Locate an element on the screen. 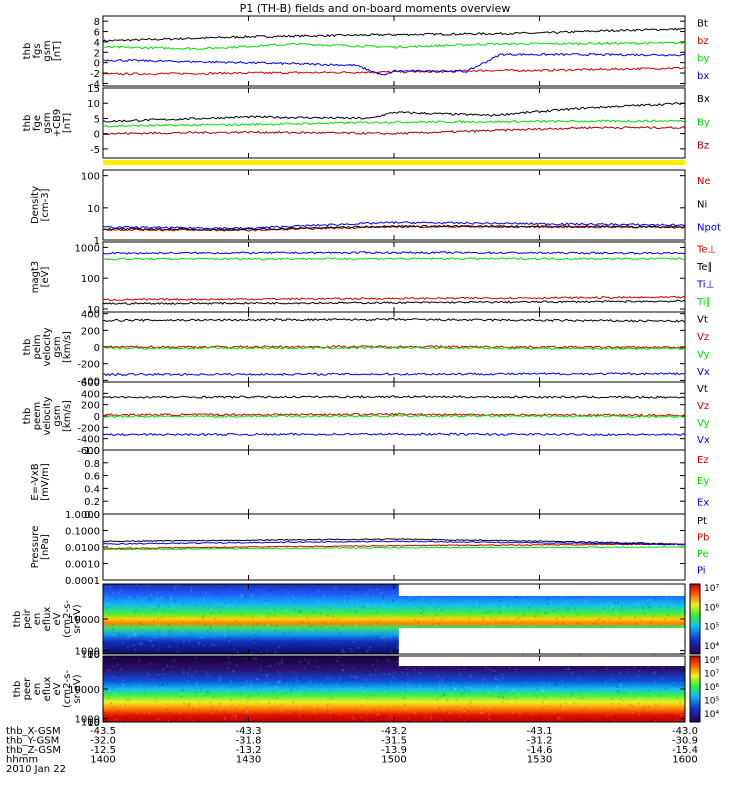 The height and width of the screenshot is (800, 750). series-line-Ni is located at coordinates (394, 227).